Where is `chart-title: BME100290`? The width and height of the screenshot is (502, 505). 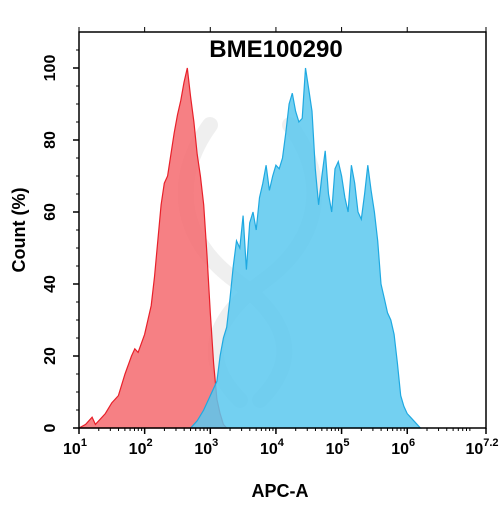
chart-title: BME100290 is located at coordinates (275, 49).